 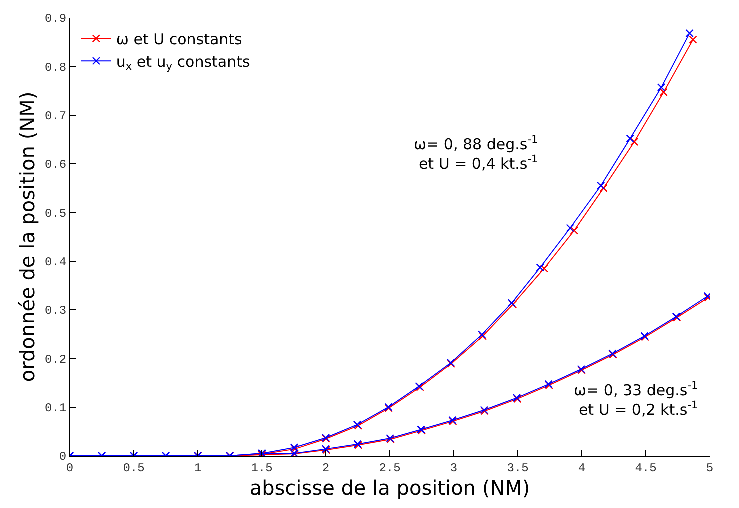 What do you see at coordinates (183, 63) in the screenshot?
I see `legend-label: u$_{x}$ et u$_{y}$ constants` at bounding box center [183, 63].